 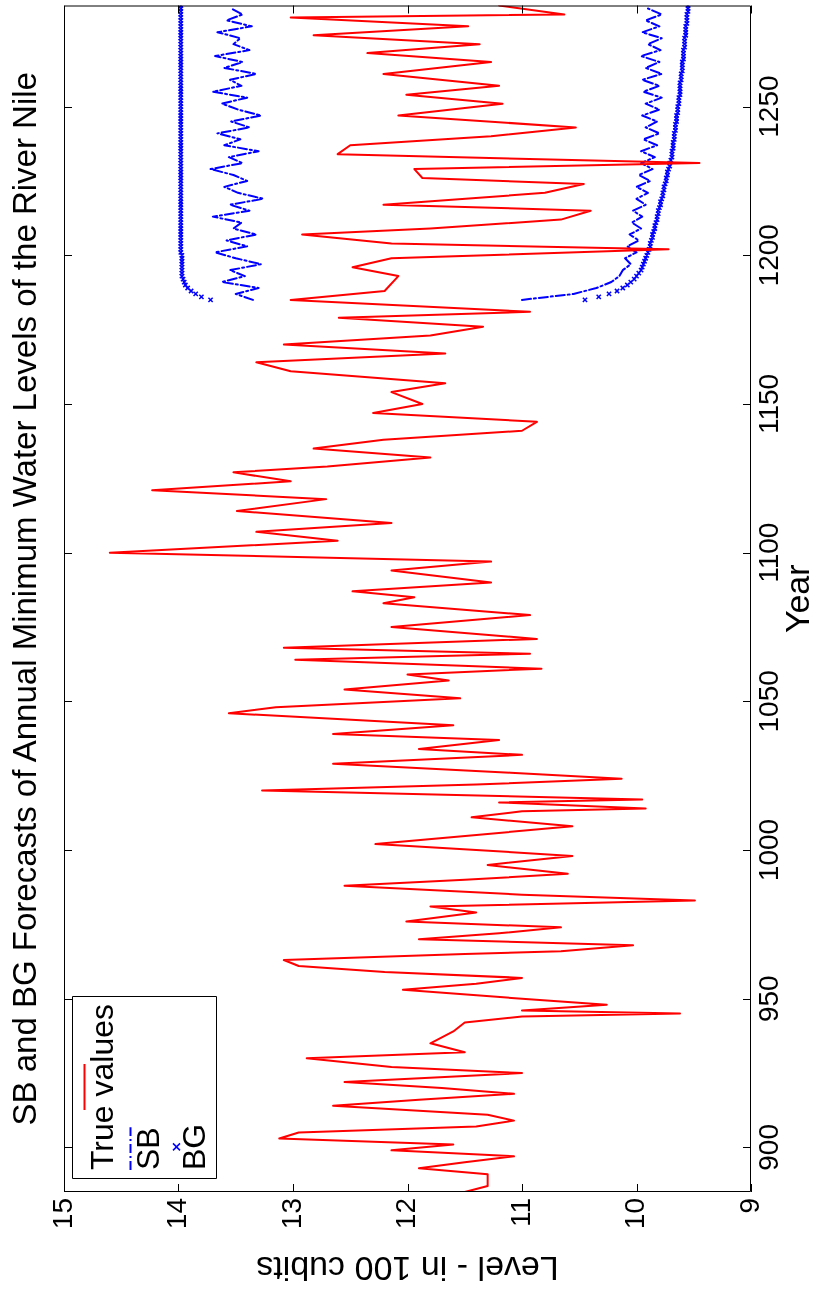 I want to click on y-tick-label: 1150, so click(x=768, y=404).